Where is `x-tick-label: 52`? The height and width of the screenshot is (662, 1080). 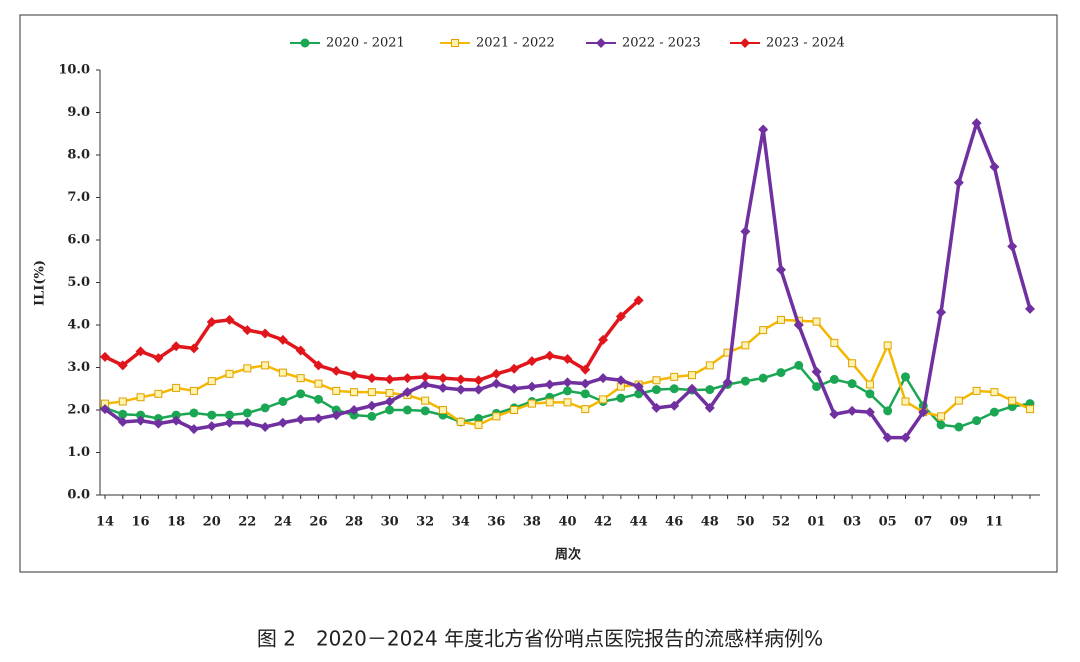 x-tick-label: 52 is located at coordinates (781, 522).